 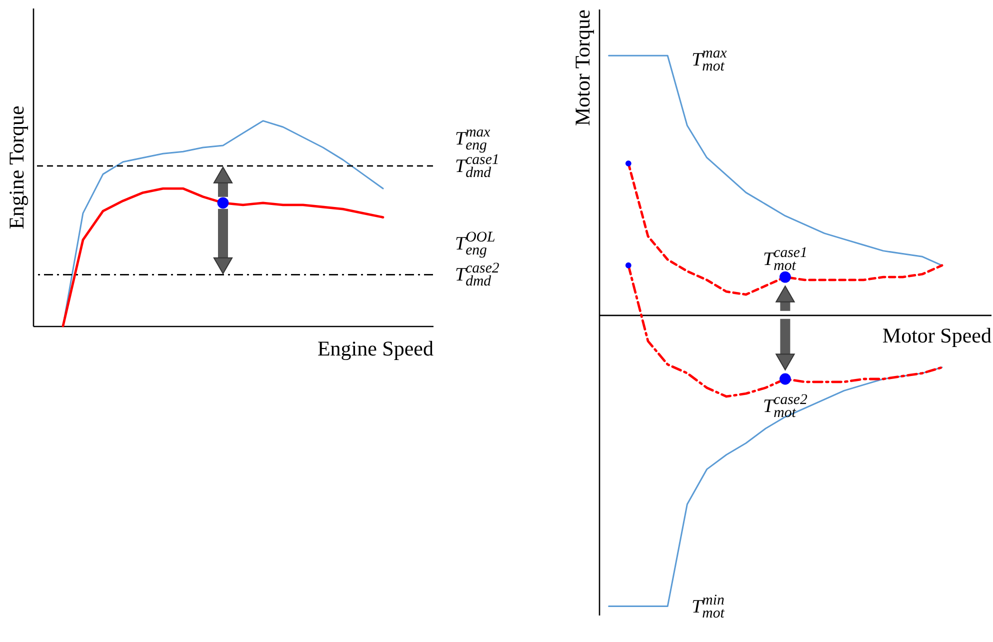 I want to click on y-axis-title: Motor Torque, so click(x=582, y=68).